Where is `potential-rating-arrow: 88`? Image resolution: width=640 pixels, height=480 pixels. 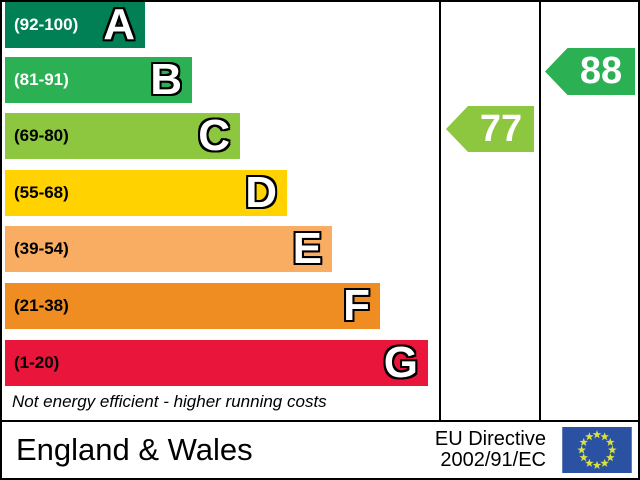
potential-rating-arrow: 88 is located at coordinates (590, 71).